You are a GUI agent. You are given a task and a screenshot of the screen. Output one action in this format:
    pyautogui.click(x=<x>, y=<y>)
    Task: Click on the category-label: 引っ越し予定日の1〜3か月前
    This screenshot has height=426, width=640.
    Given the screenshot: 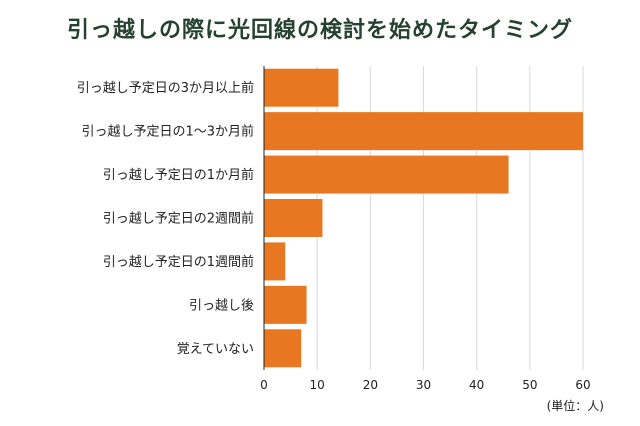 What is the action you would take?
    pyautogui.click(x=167, y=132)
    